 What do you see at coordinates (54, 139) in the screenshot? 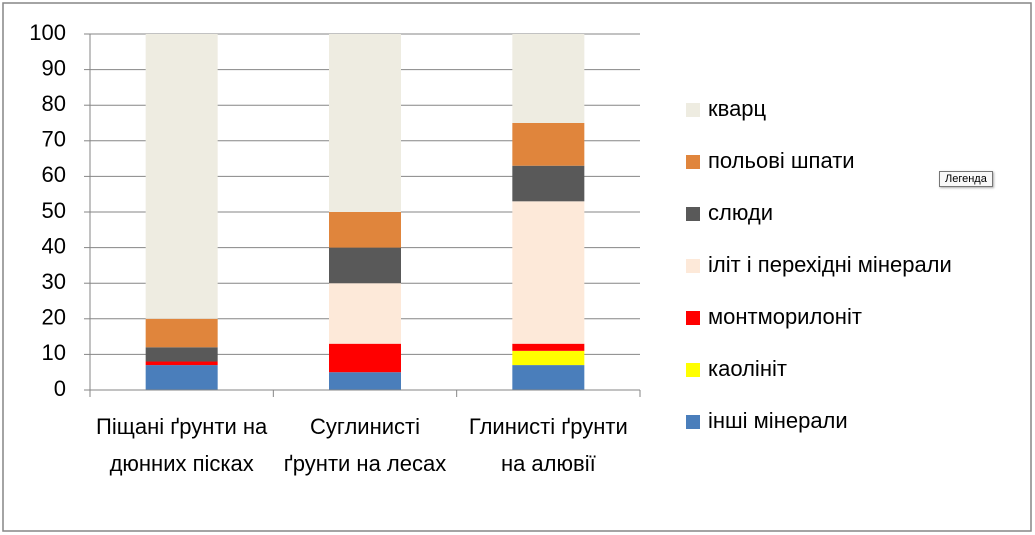
I see `y-tick-label: 70` at bounding box center [54, 139].